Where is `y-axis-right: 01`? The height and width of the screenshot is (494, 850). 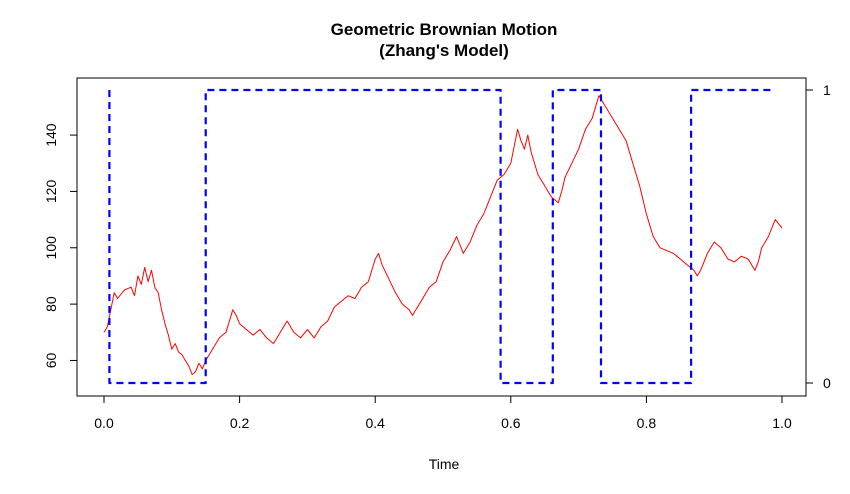
y-axis-right: 01 is located at coordinates (818, 236).